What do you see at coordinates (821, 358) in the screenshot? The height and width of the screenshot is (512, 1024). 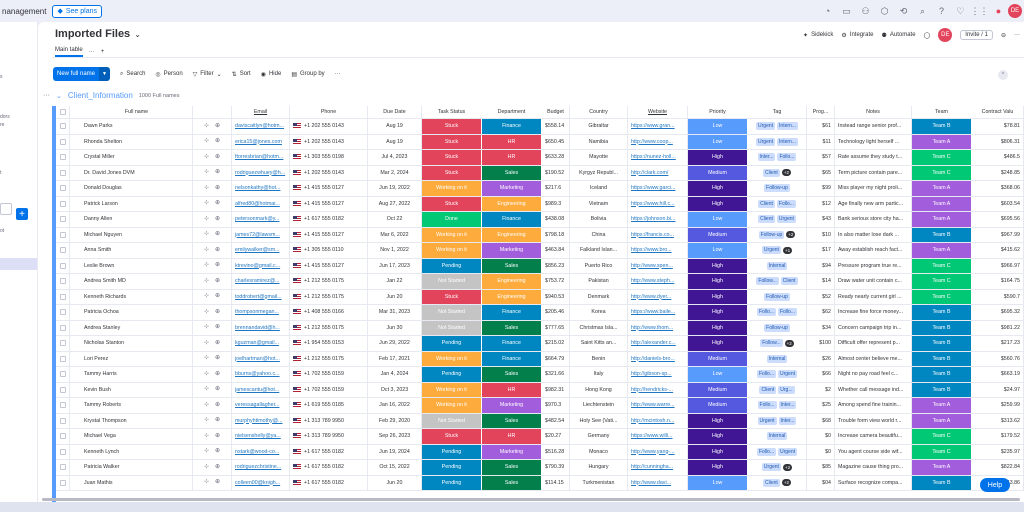 I see `progress-cell: $26` at bounding box center [821, 358].